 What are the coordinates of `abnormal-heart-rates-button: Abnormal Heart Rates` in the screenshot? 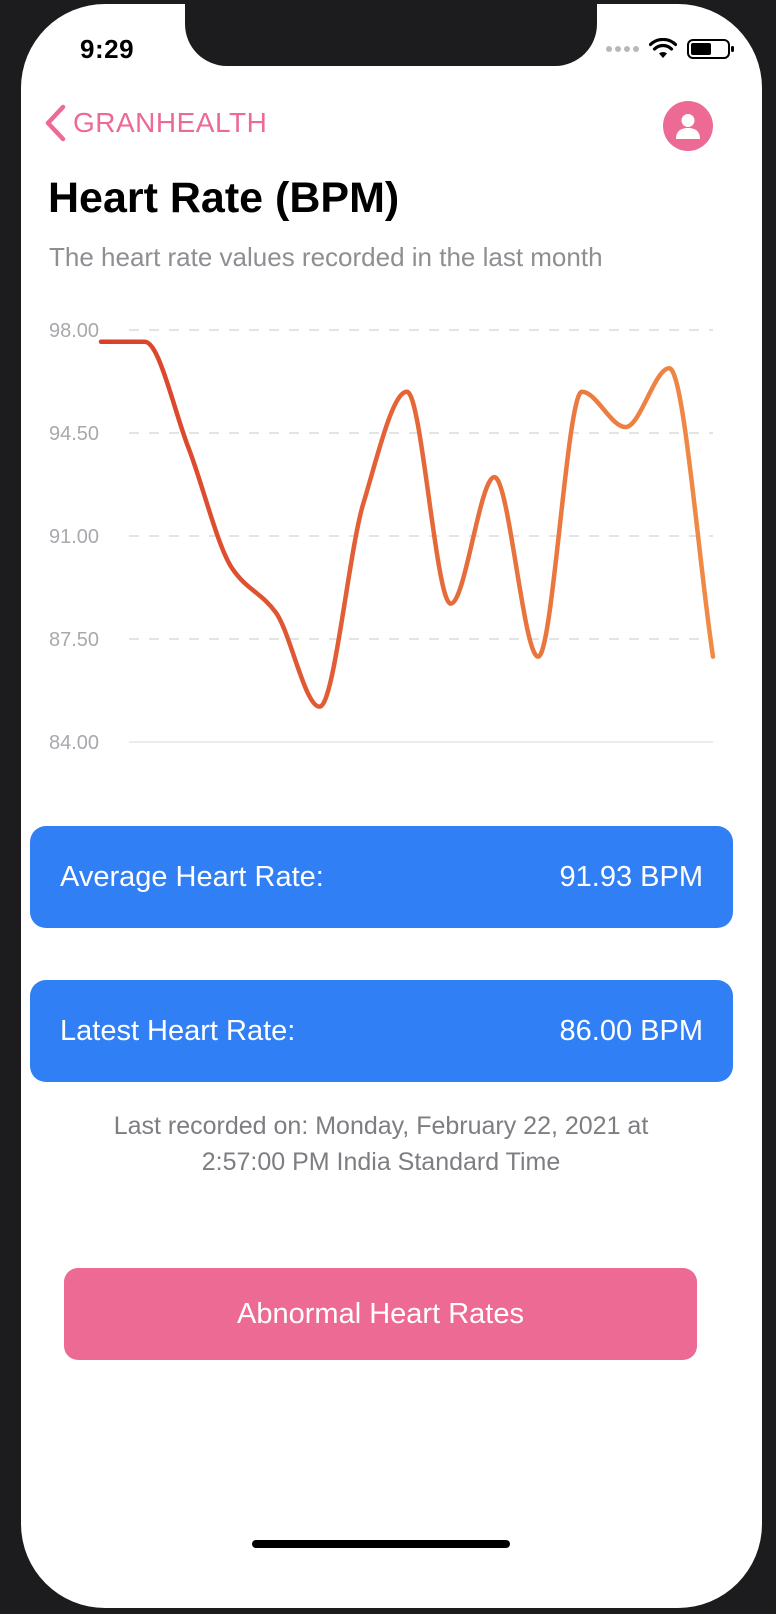 It's located at (380, 1314).